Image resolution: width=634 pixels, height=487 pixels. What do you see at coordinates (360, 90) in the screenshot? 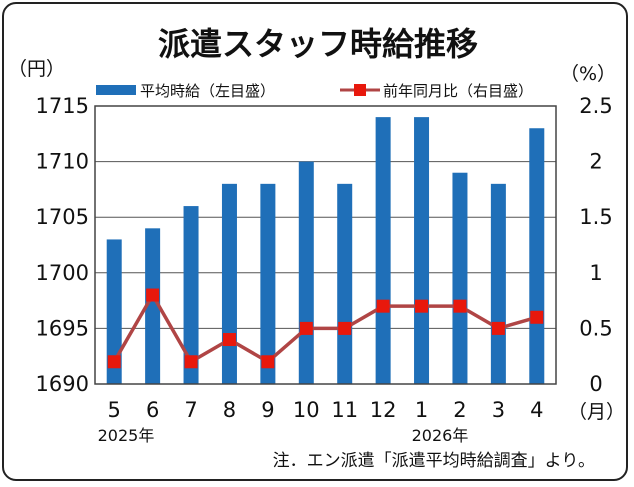
I see `legend-line-marker` at bounding box center [360, 90].